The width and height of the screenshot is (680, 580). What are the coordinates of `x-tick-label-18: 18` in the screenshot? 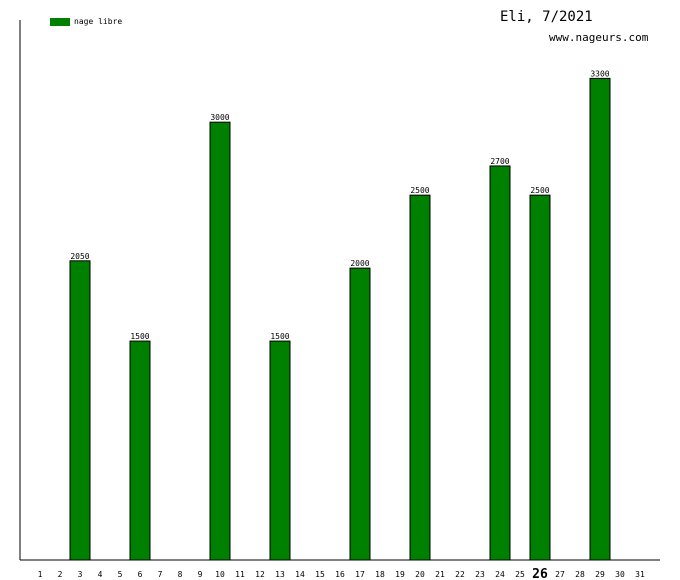 It's located at (380, 574).